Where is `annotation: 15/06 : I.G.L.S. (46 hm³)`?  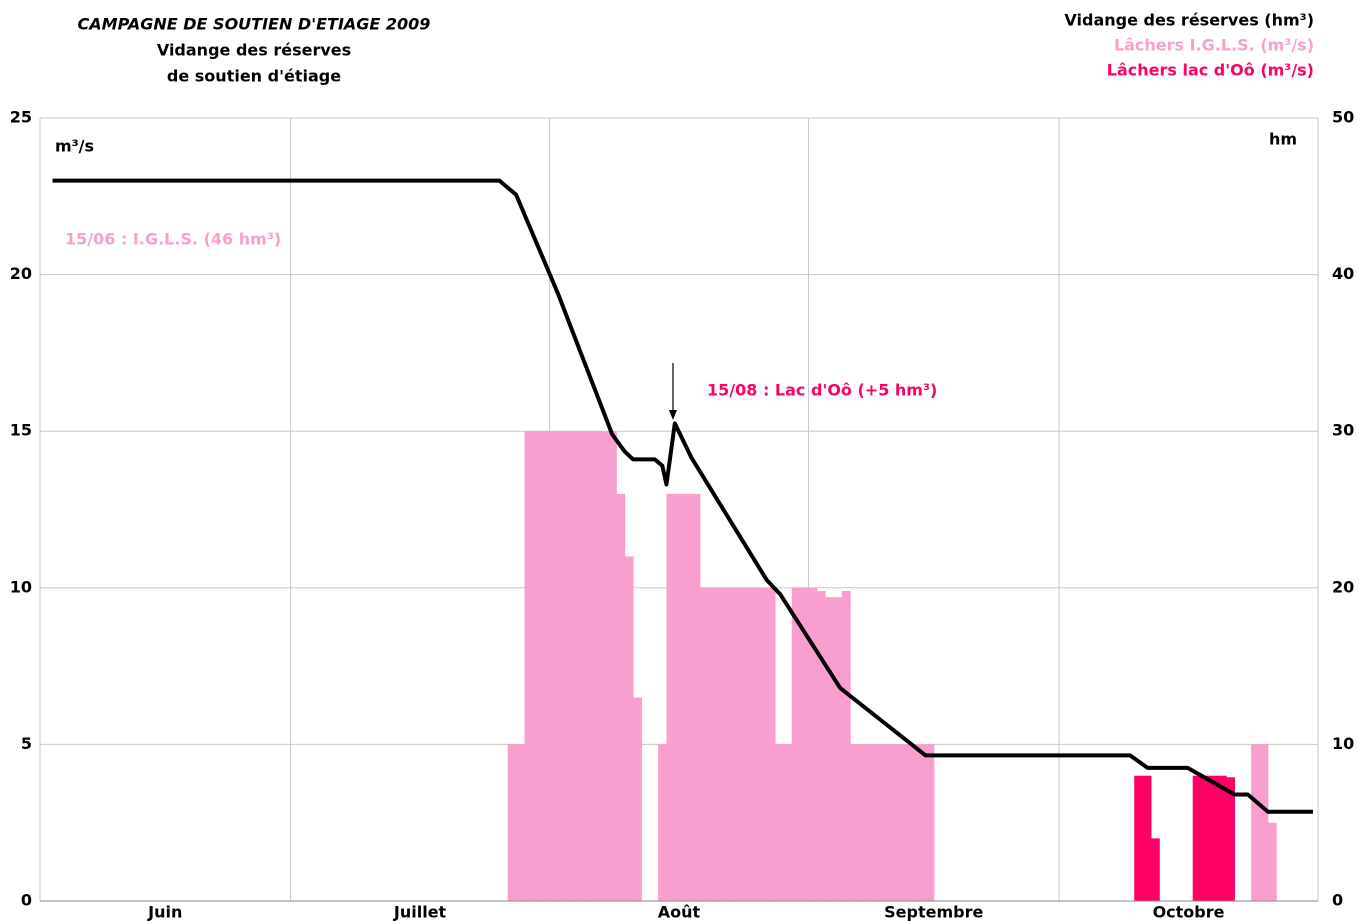 annotation: 15/06 : I.G.L.S. (46 hm³) is located at coordinates (173, 239).